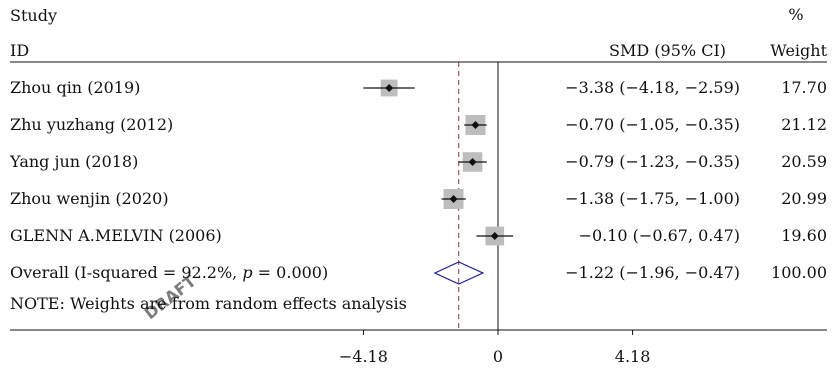 The height and width of the screenshot is (370, 837). What do you see at coordinates (799, 272) in the screenshot?
I see `overall-weight: 100.00` at bounding box center [799, 272].